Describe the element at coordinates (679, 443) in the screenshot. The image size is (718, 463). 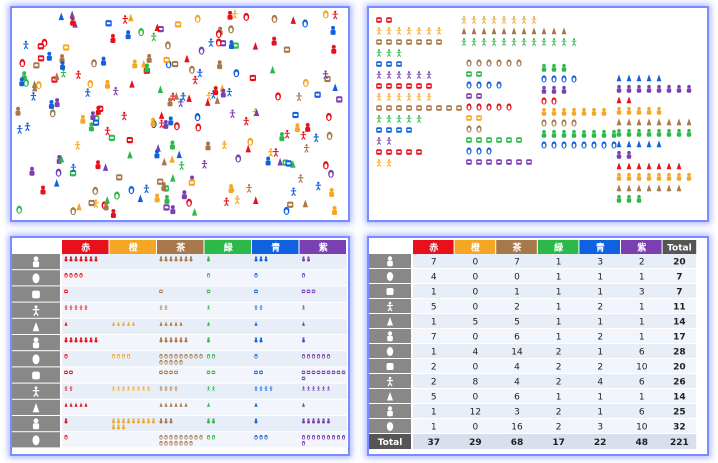
I see `table-grand-total: 221` at that location.